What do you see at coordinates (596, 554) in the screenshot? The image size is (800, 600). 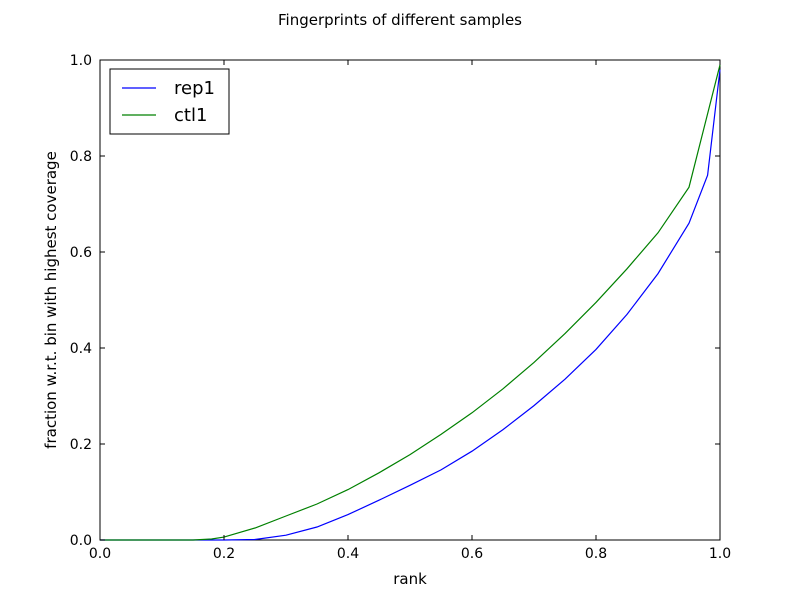 I see `x-tick-label: 0.8` at bounding box center [596, 554].